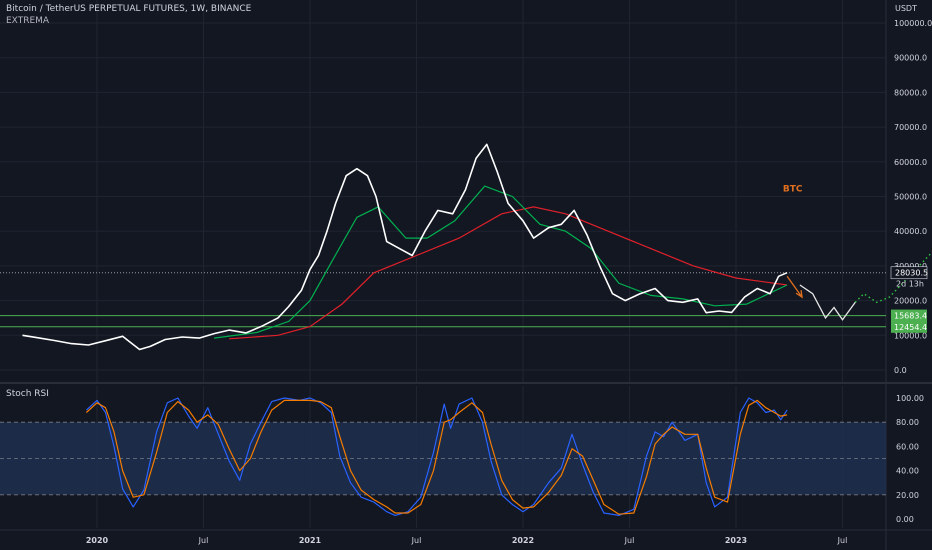  I want to click on rsi-axis-tick: 20.00, so click(907, 495).